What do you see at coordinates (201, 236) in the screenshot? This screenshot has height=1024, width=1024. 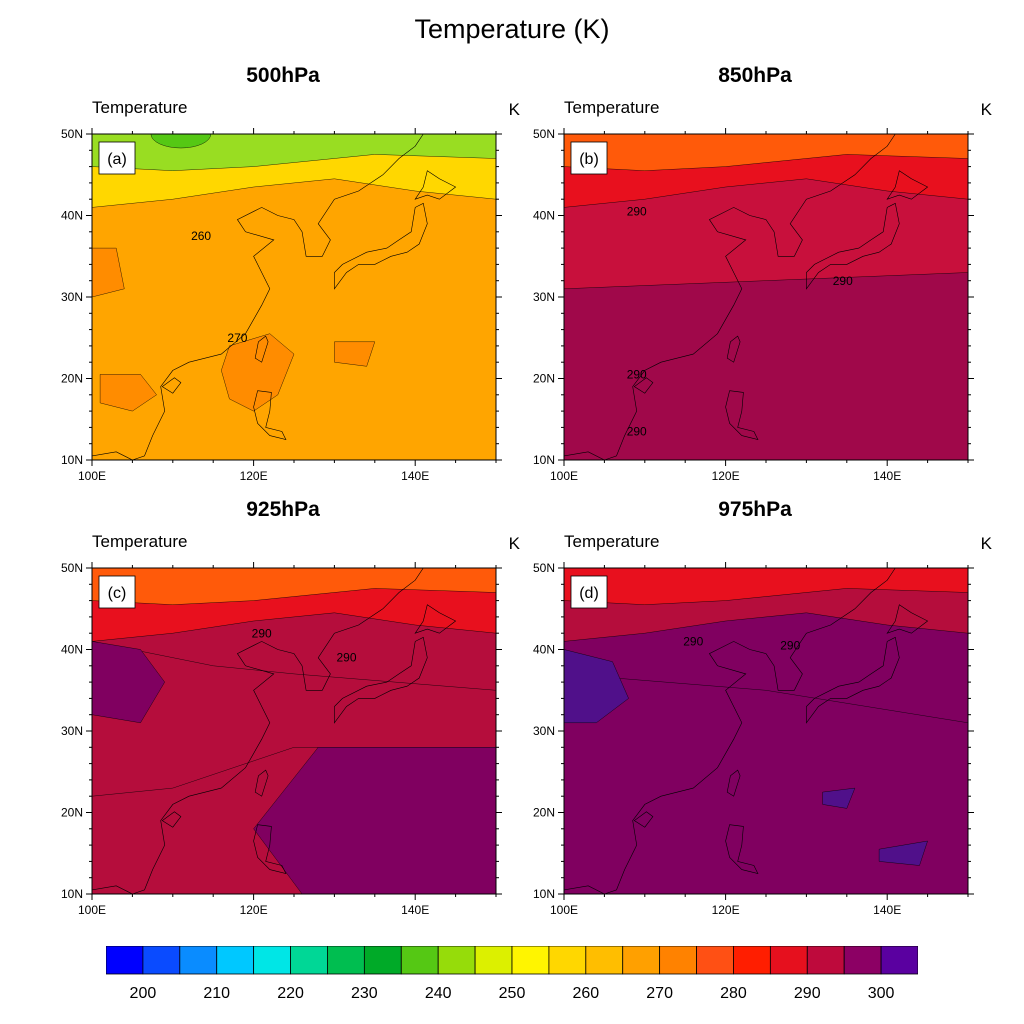 I see `contour-label: 260` at bounding box center [201, 236].